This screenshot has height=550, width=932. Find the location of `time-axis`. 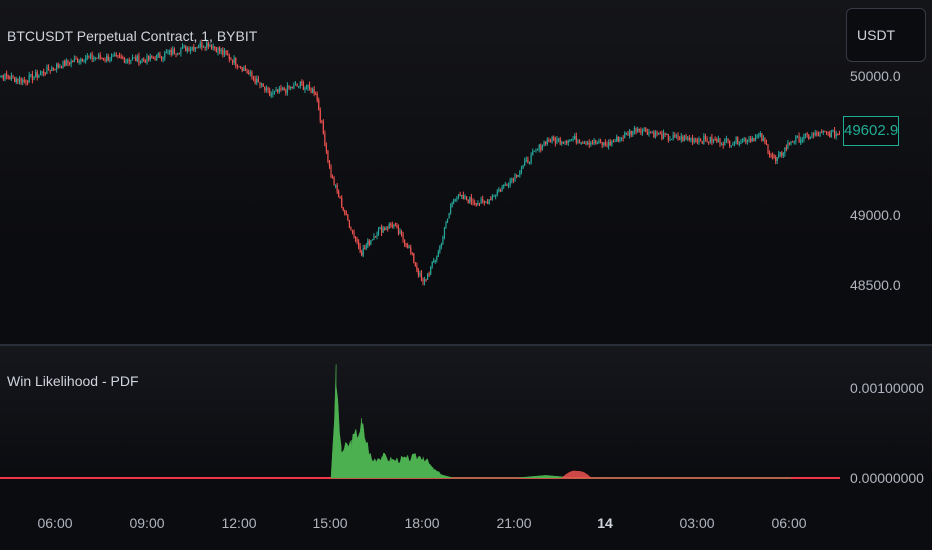

time-axis is located at coordinates (466, 528).